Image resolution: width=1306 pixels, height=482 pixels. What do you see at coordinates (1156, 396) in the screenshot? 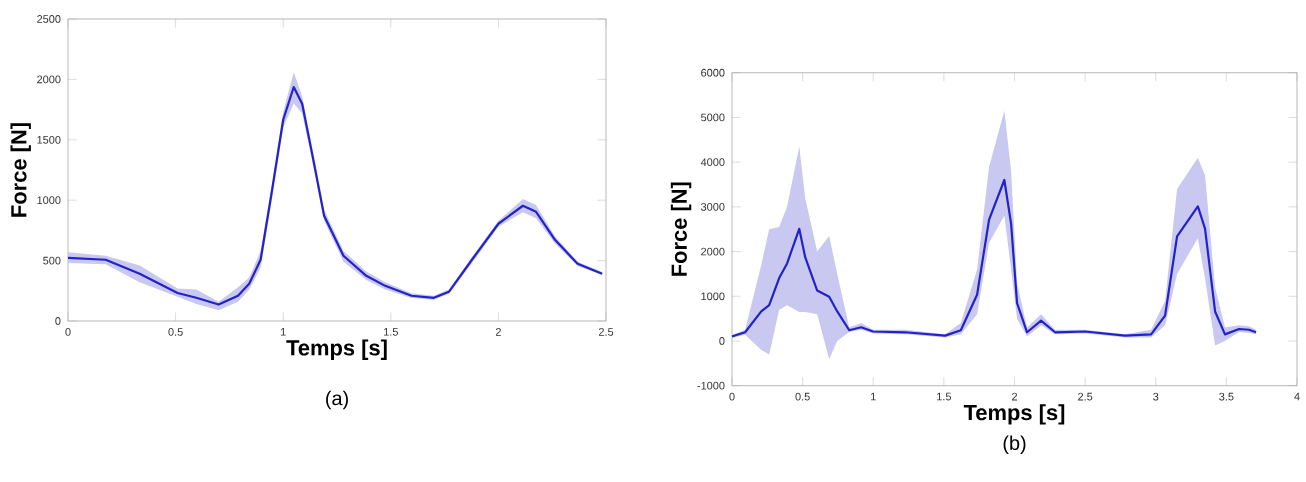
I see `x-tick-label: 3` at bounding box center [1156, 396].